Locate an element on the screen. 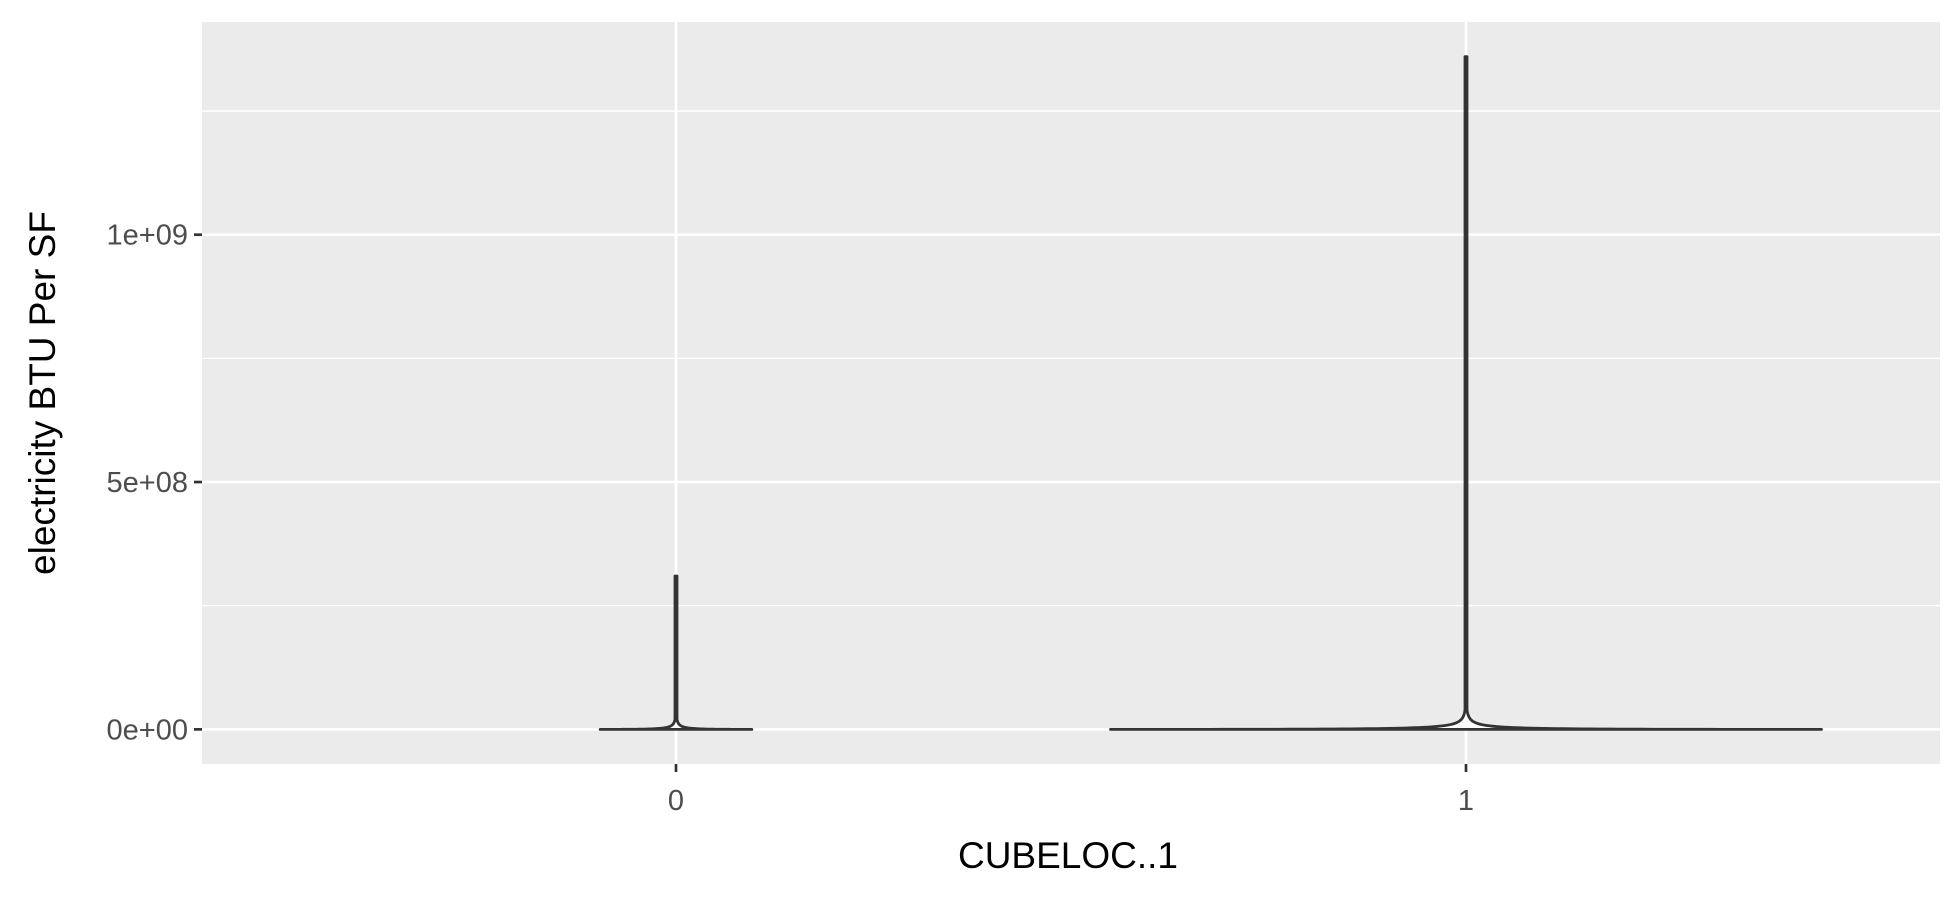  y-tick-label: 1e+09 is located at coordinates (147, 236).